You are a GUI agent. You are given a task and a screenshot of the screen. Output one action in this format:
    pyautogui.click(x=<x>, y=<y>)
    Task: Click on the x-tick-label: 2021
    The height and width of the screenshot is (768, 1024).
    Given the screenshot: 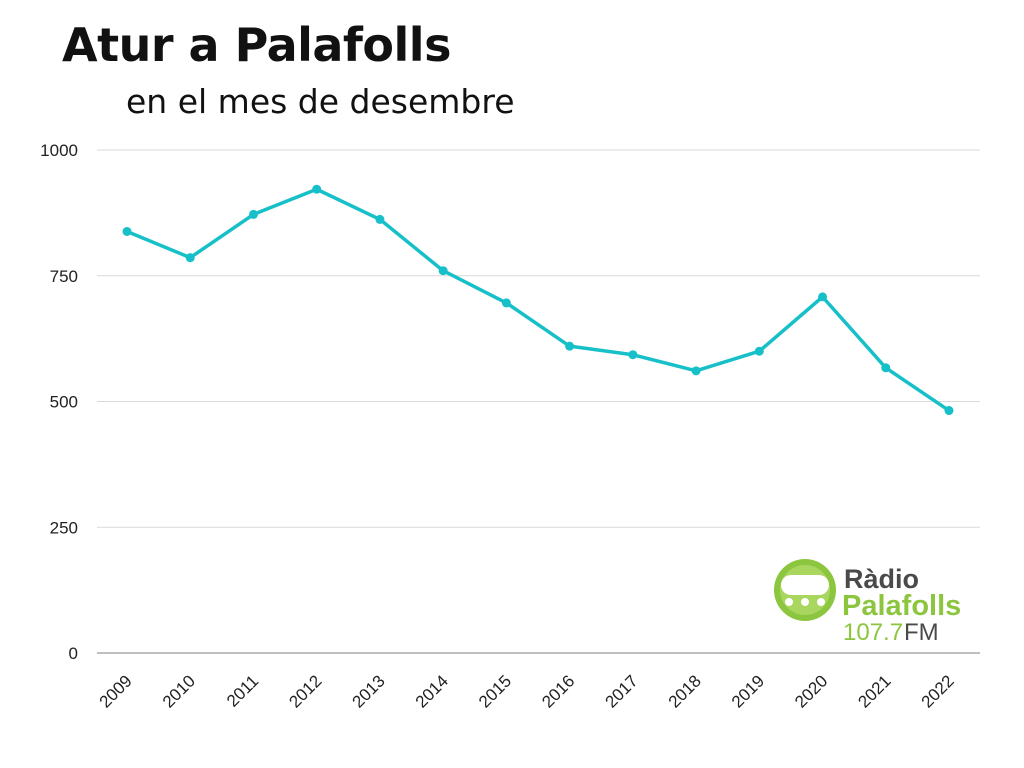 What is the action you would take?
    pyautogui.click(x=874, y=691)
    